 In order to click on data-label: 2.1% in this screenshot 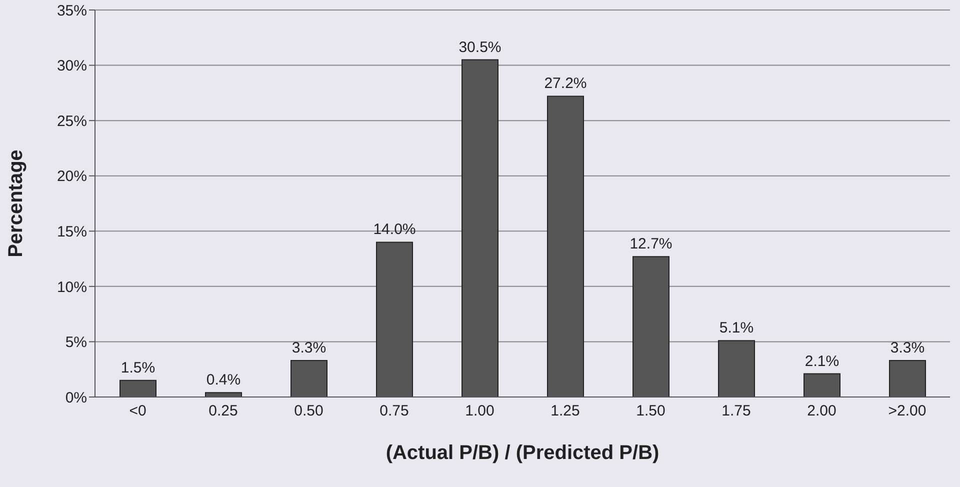, I will do `click(822, 361)`.